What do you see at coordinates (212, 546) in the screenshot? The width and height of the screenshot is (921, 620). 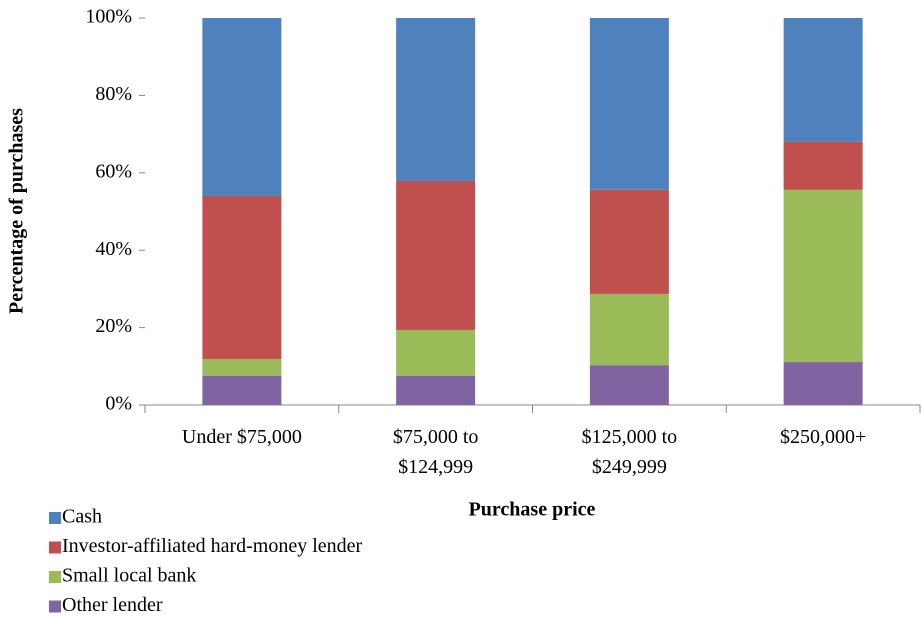 I see `legend-label: Investor-affiliated hard-money lender` at bounding box center [212, 546].